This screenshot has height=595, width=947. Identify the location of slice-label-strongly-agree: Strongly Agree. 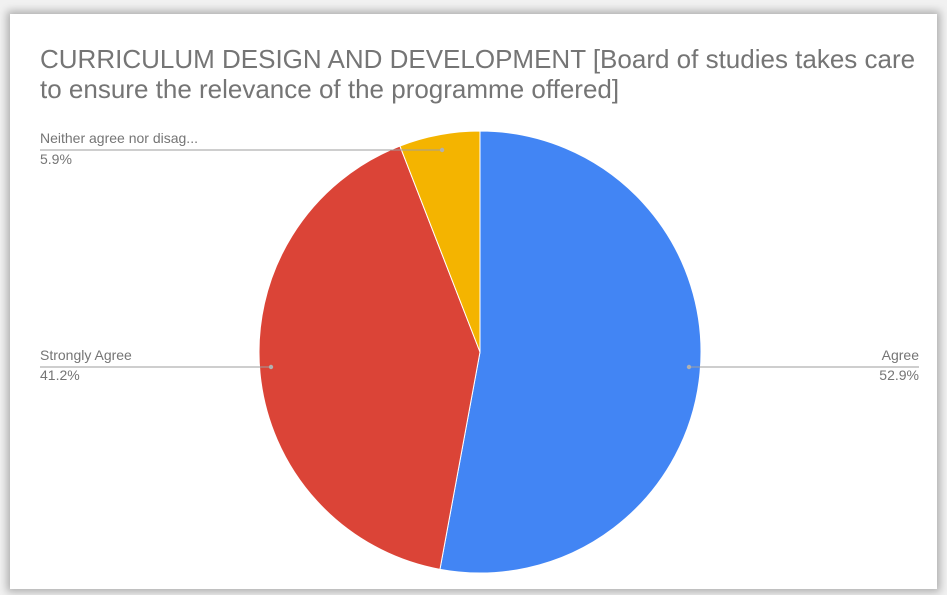
(86, 355).